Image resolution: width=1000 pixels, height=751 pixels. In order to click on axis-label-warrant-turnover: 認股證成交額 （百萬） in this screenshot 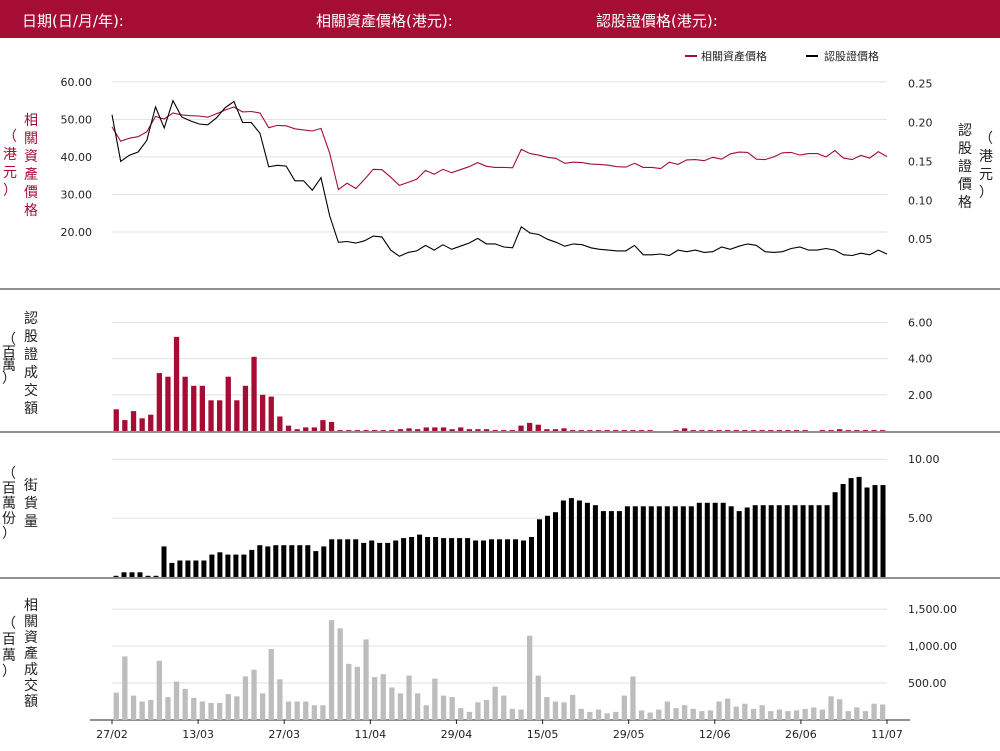, I will do `click(20, 364)`.